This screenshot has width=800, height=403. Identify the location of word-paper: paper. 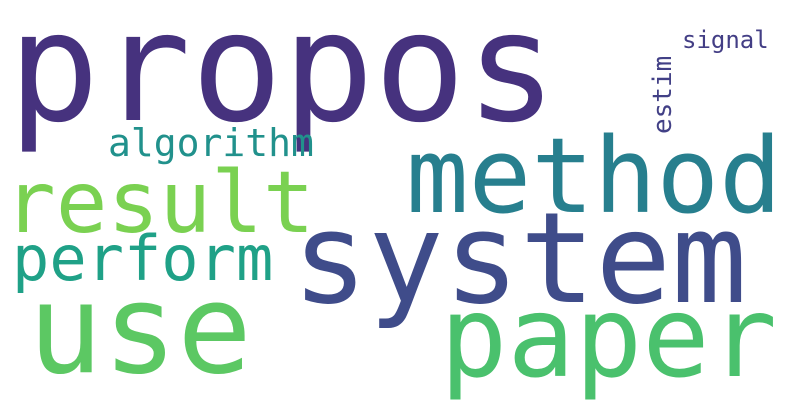
(609, 338).